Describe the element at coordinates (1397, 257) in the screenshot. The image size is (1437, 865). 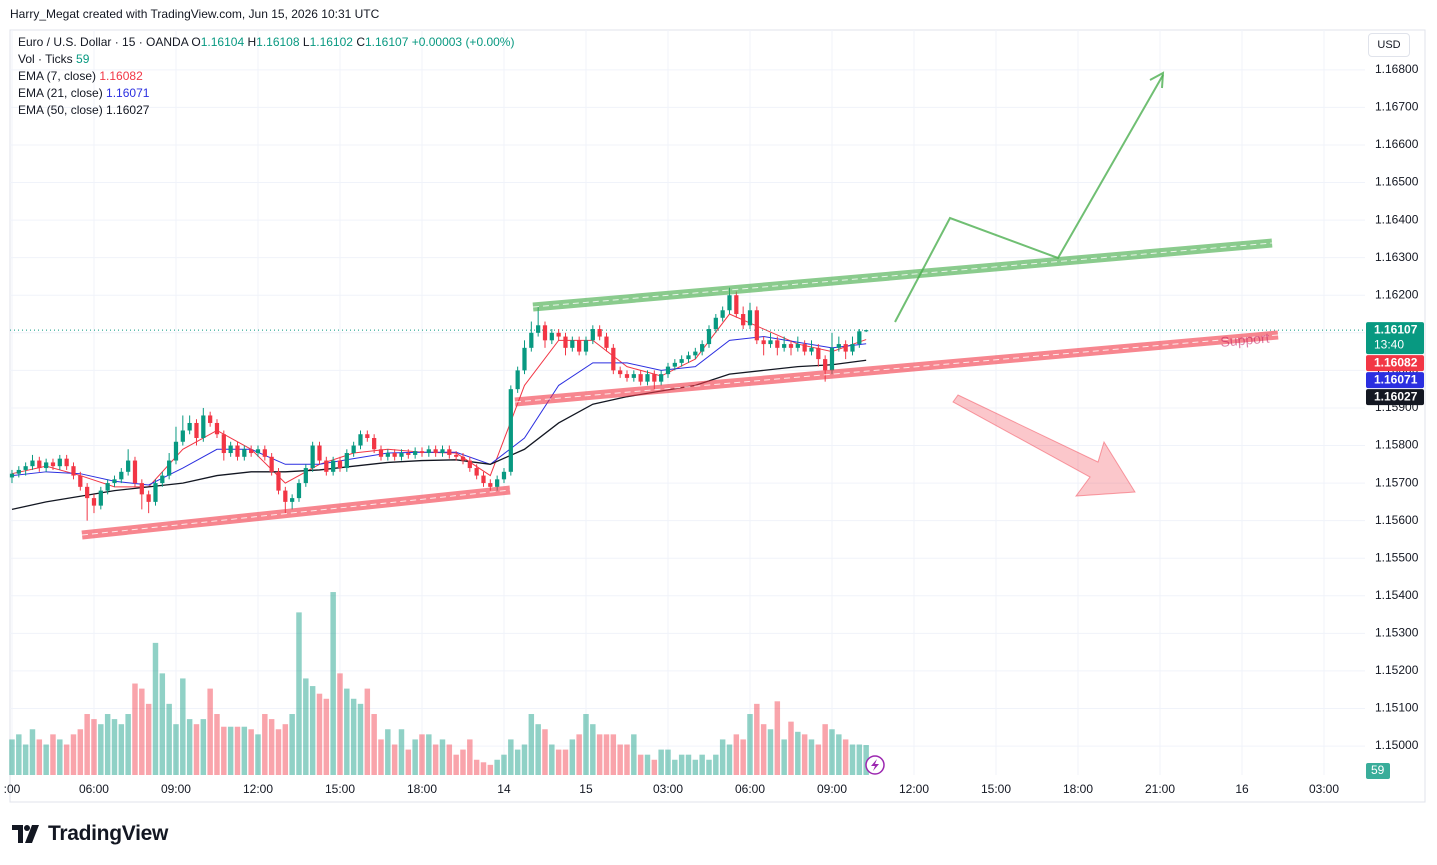
I see `y-tick-label: 1.16300` at that location.